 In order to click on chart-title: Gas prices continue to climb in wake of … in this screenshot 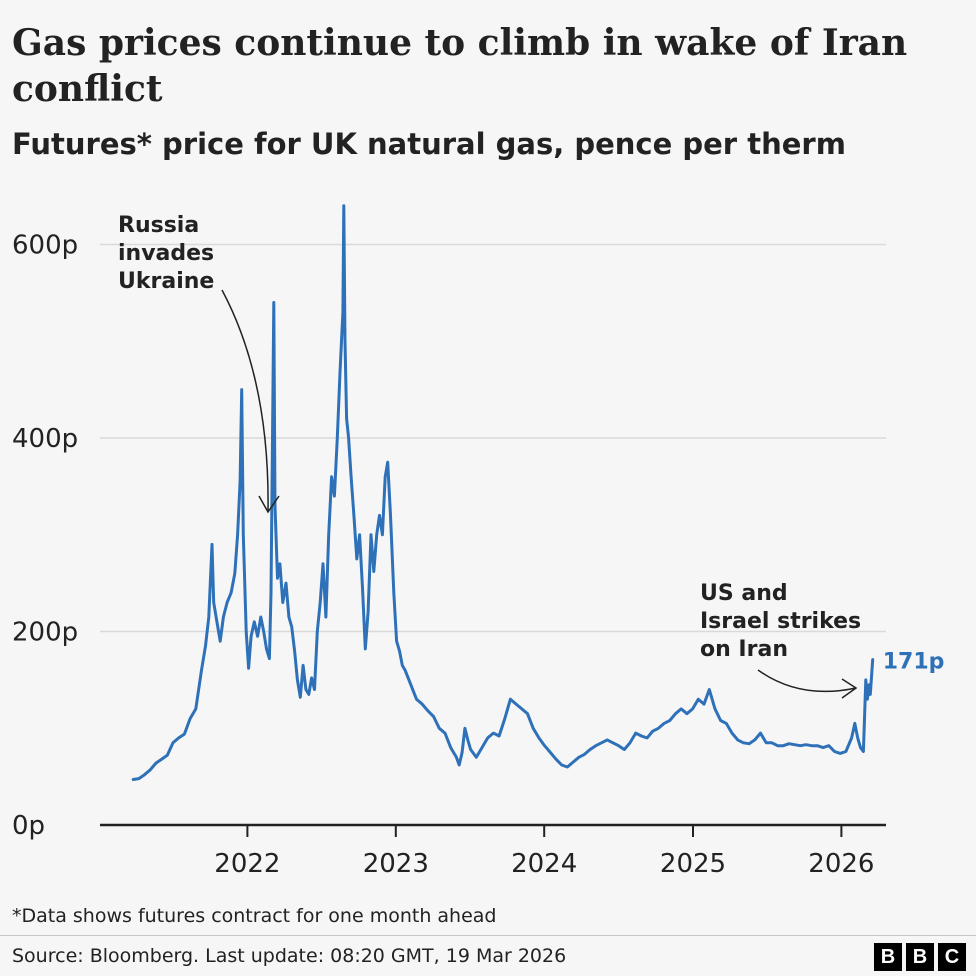, I will do `click(460, 66)`.